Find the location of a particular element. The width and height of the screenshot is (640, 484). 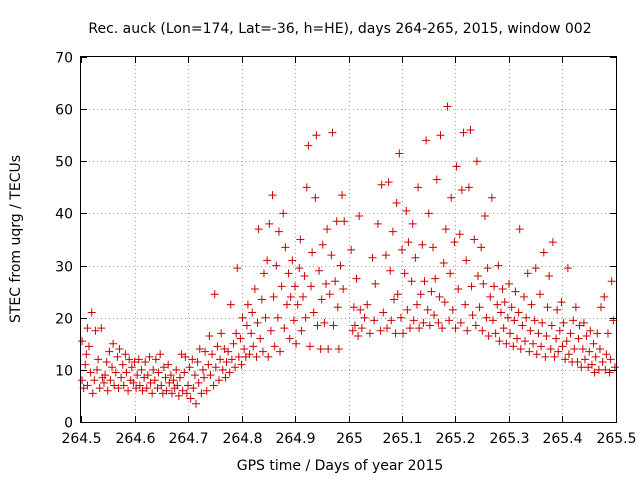

x-tick-label: 264.5 is located at coordinates (81, 439).